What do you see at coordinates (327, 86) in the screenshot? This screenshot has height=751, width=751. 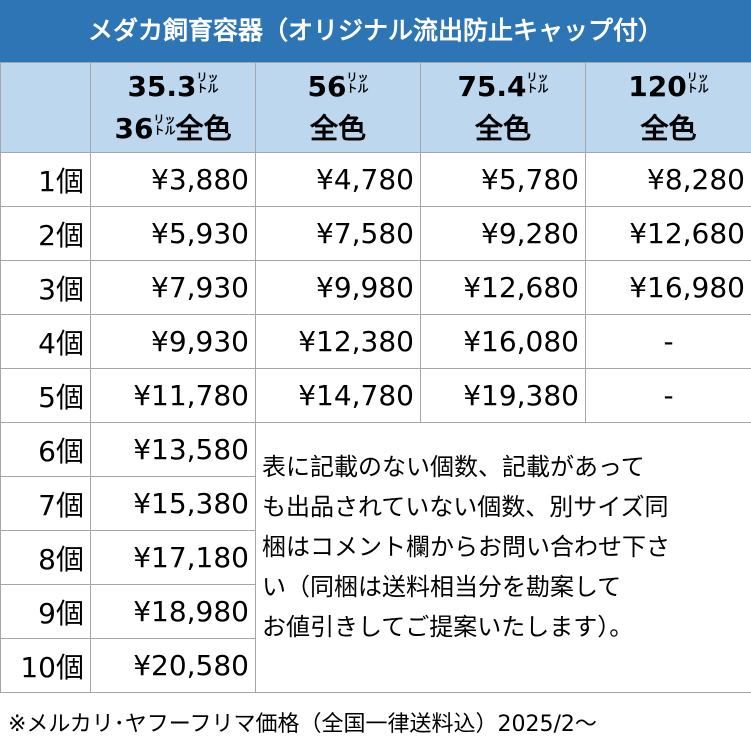 I see `size: 56` at bounding box center [327, 86].